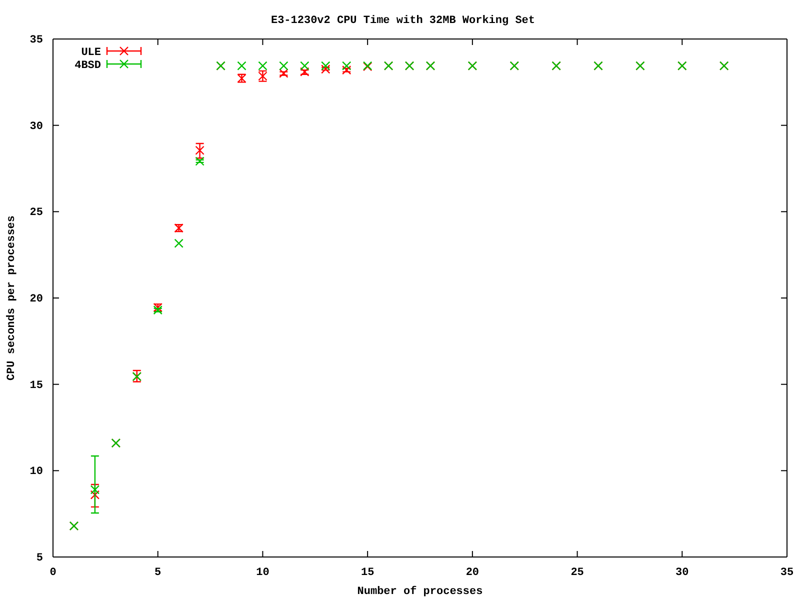  What do you see at coordinates (682, 572) in the screenshot?
I see `x-tick-label: 30` at bounding box center [682, 572].